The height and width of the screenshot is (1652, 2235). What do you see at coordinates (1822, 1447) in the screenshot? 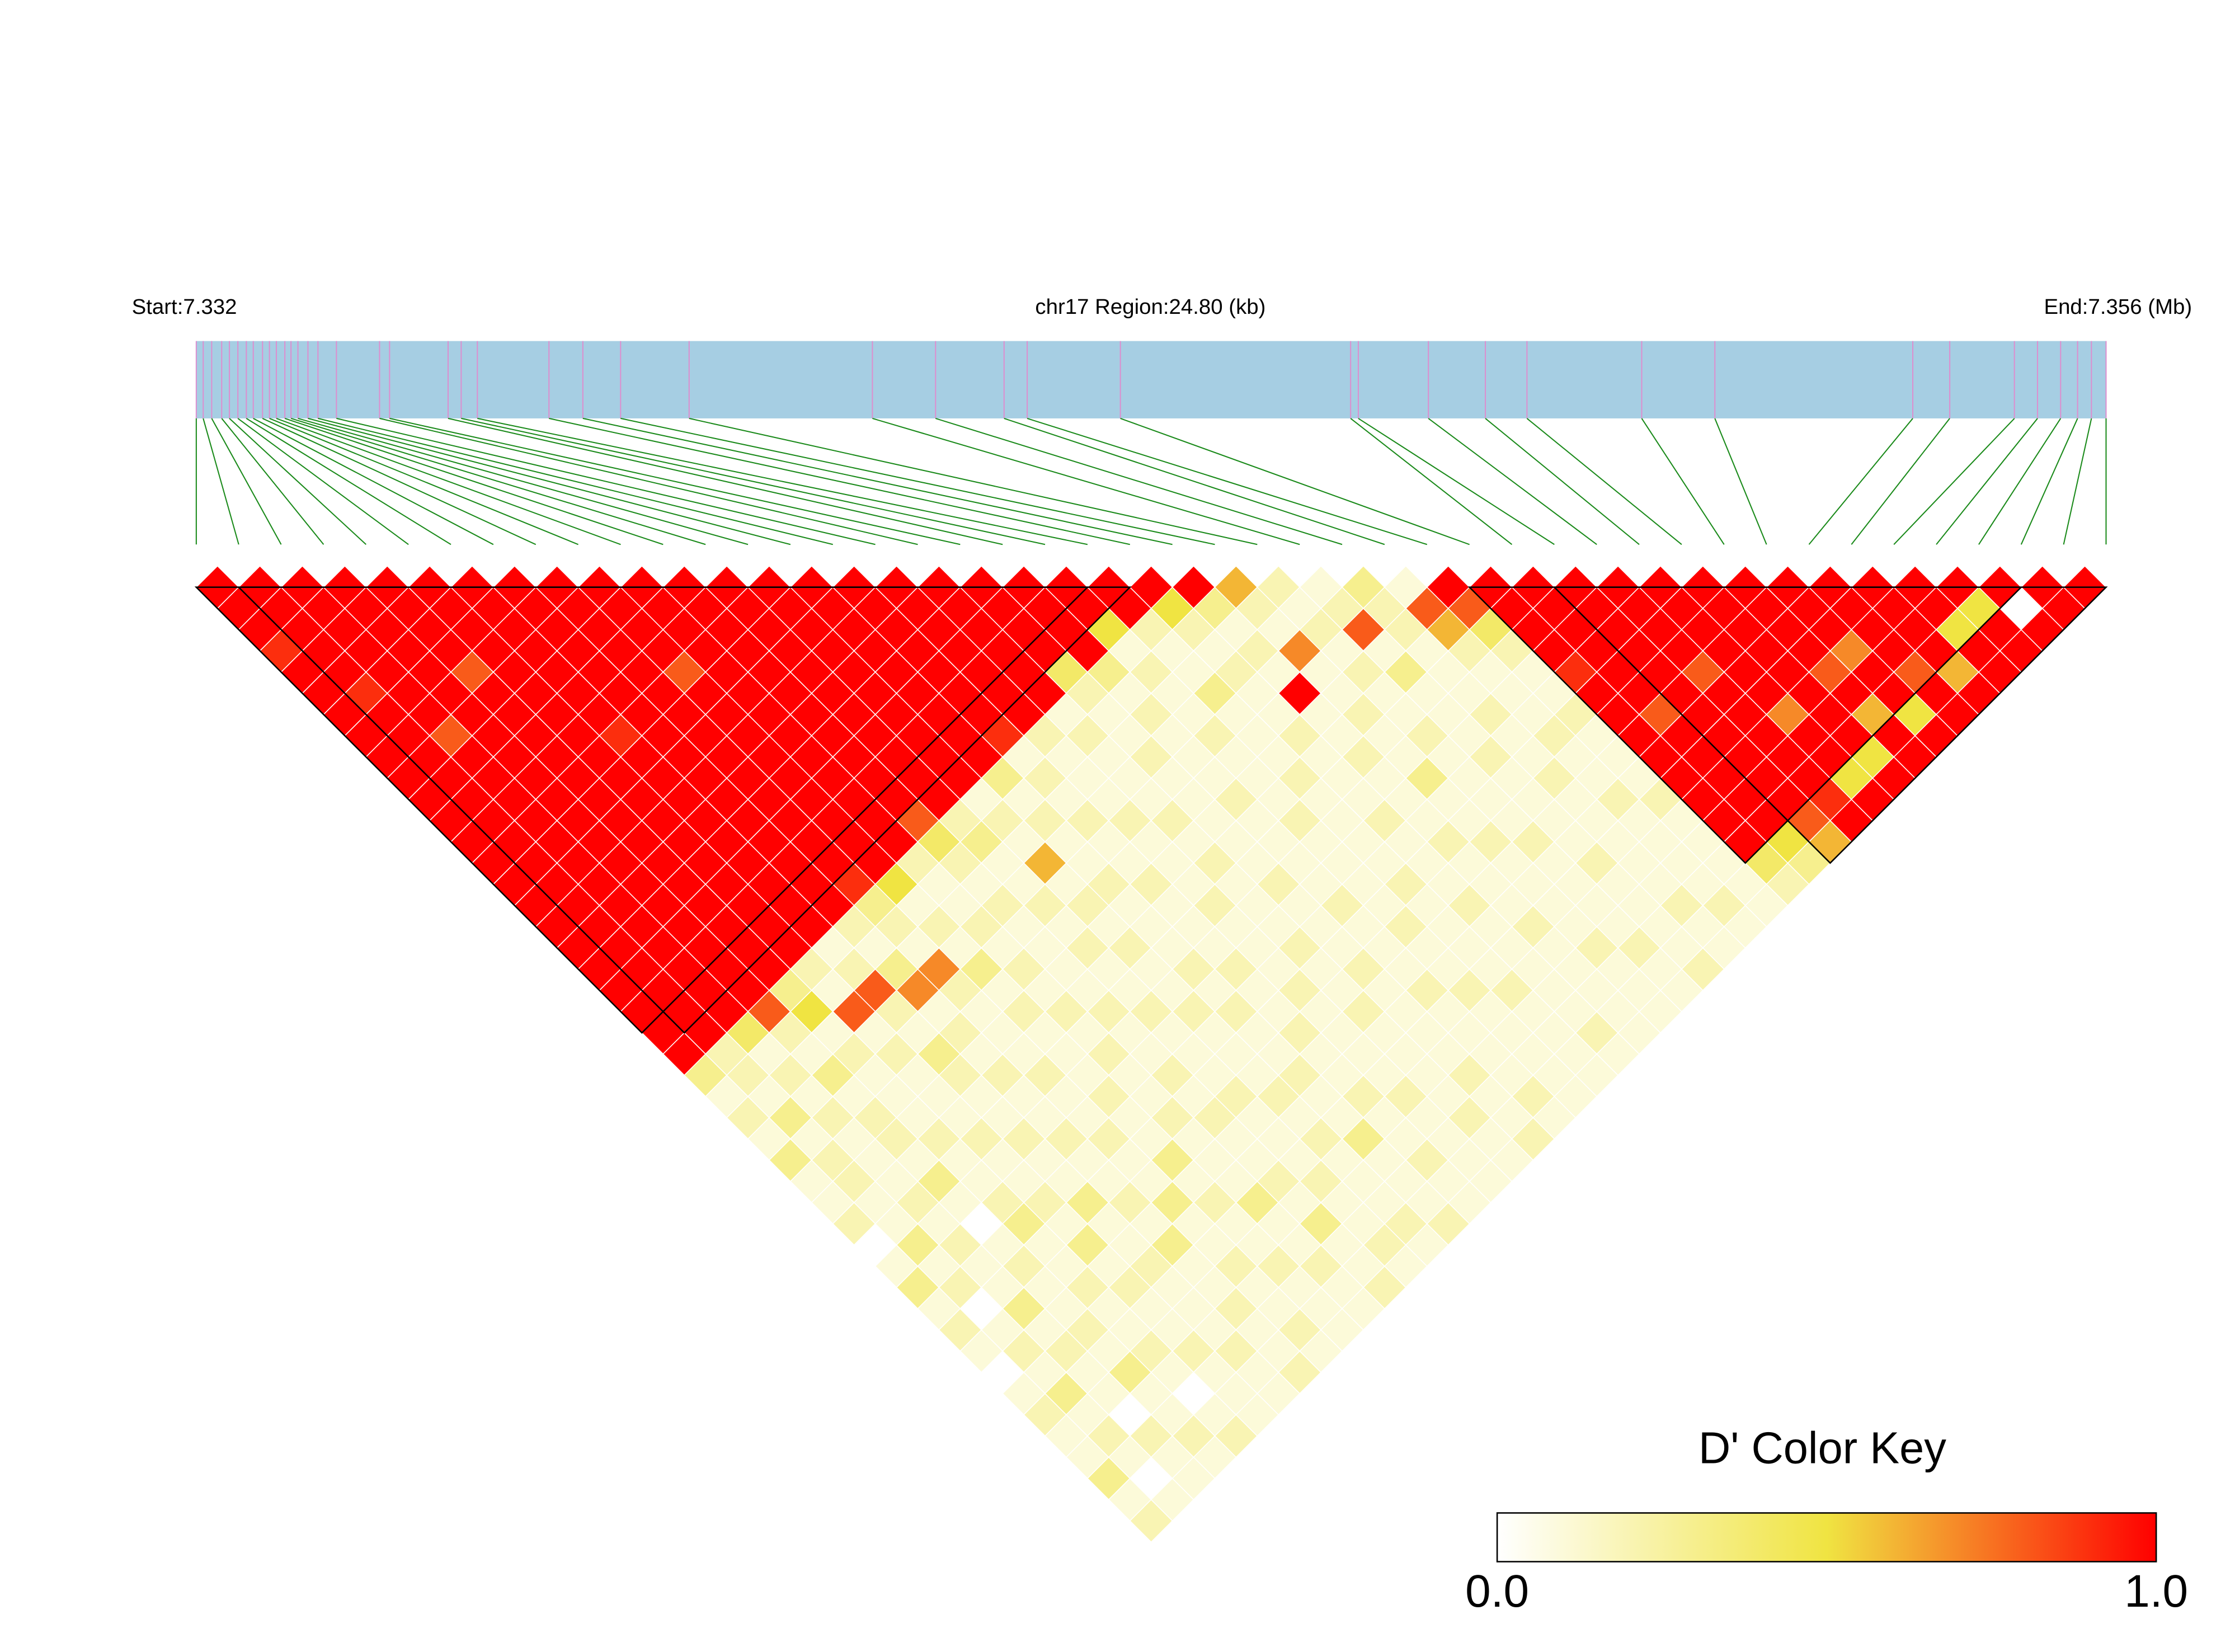
I see `legend-title: D' Color Key` at bounding box center [1822, 1447].